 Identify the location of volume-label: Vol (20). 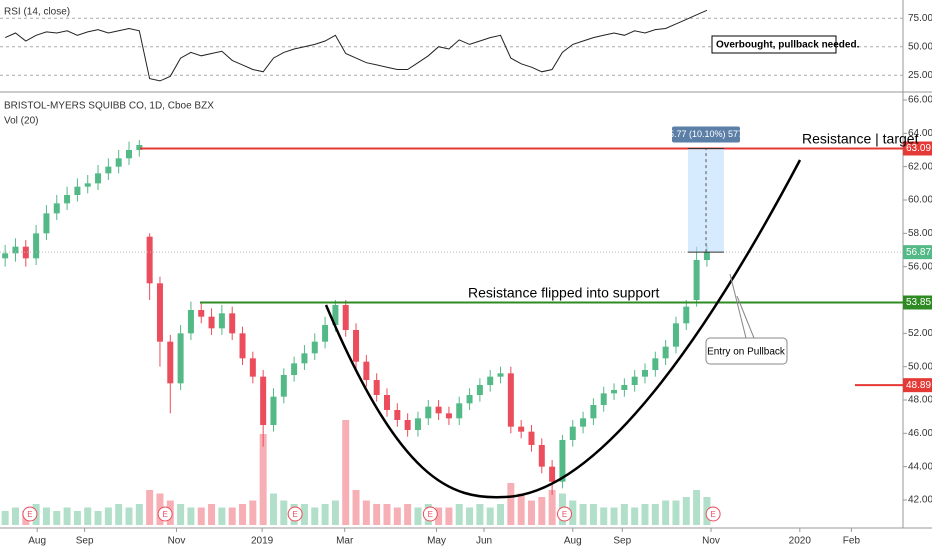
(21, 121).